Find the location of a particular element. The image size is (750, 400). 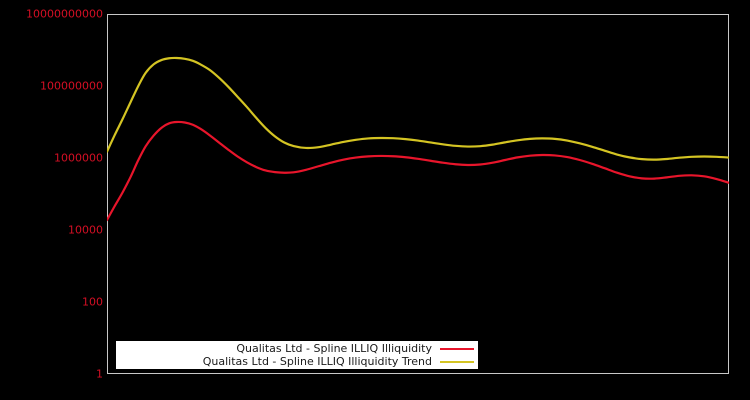

y-axis-tick-label: 1 is located at coordinates (99, 374).